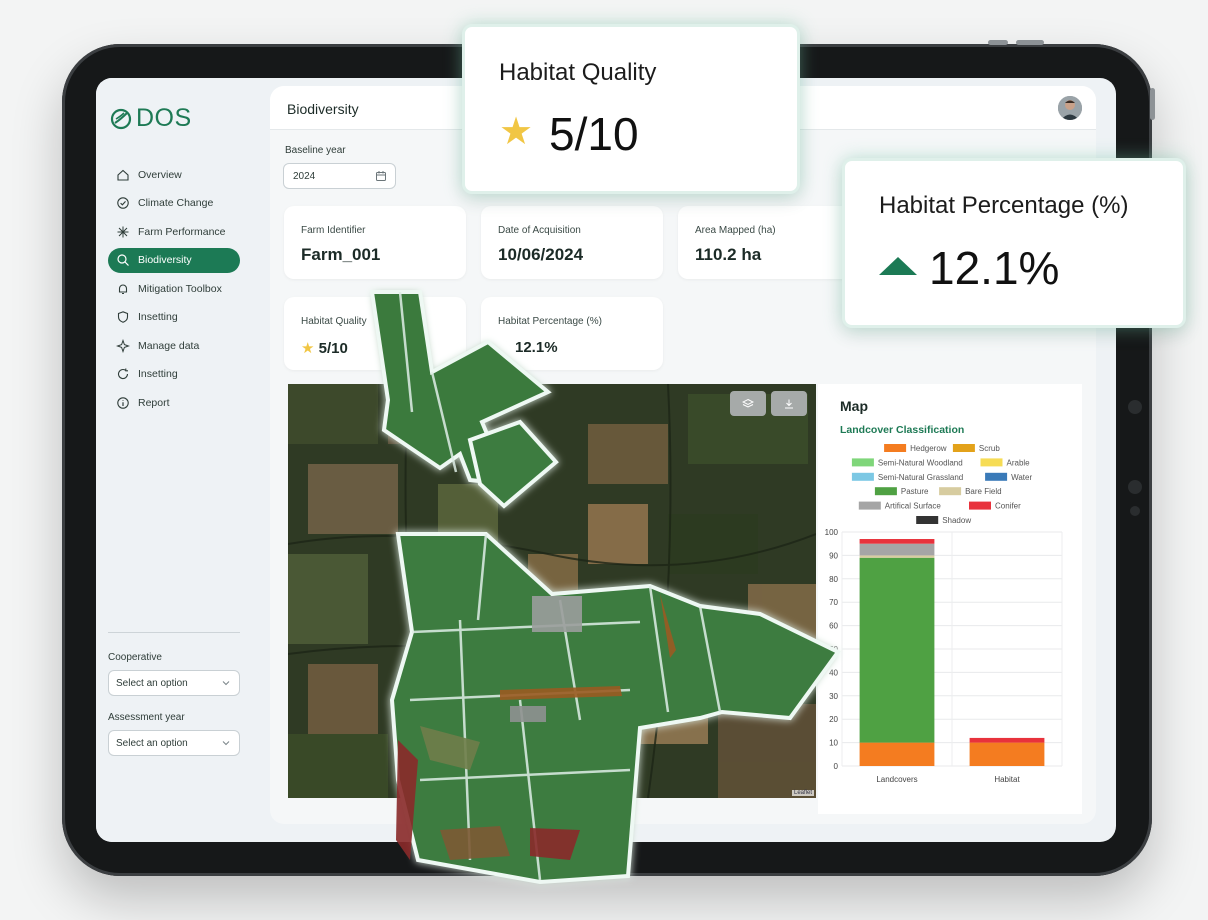  I want to click on info-icon, so click(123, 402).